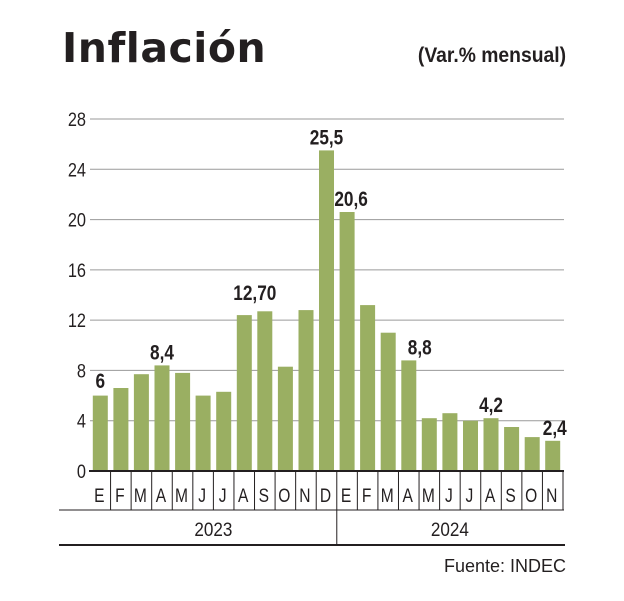 The width and height of the screenshot is (624, 601). I want to click on data-label: 6, so click(101, 382).